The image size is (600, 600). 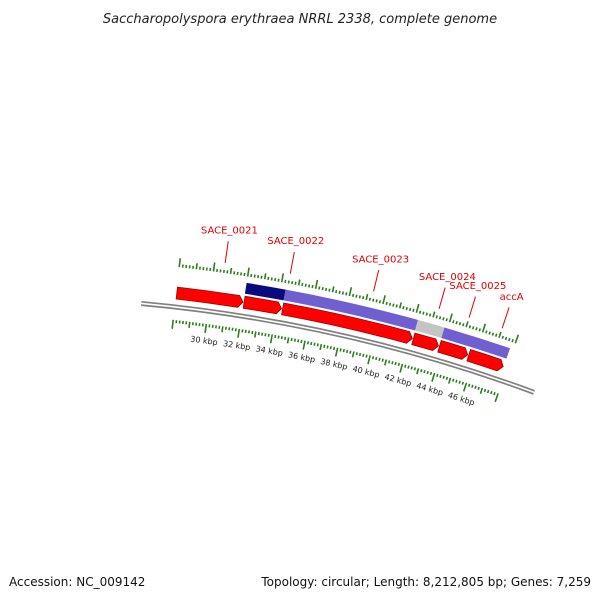 I want to click on scale-label: 30 kbp, so click(x=204, y=341).